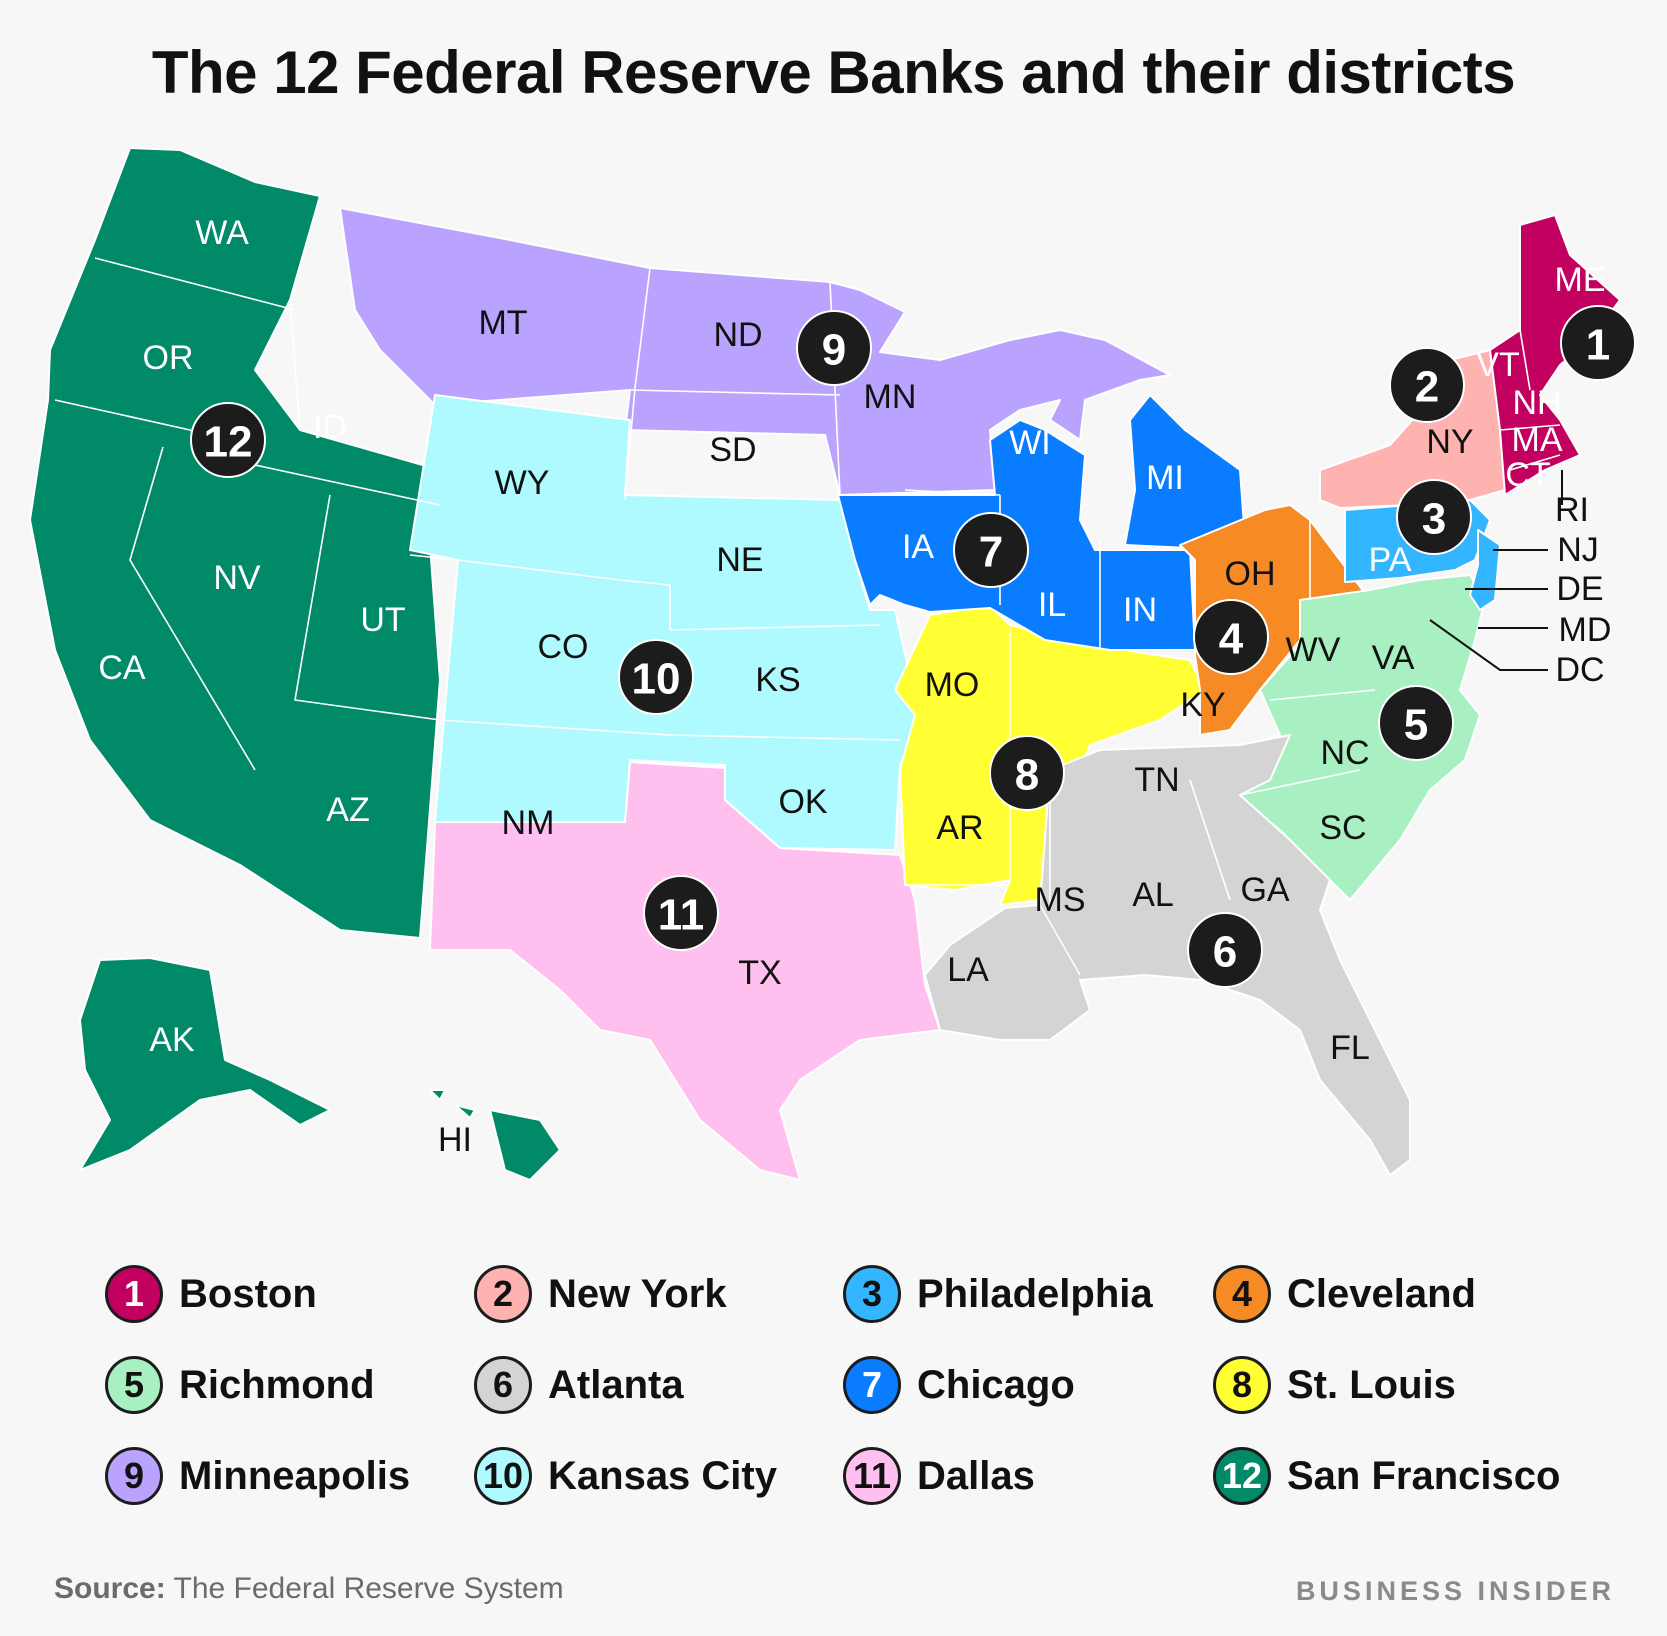 The width and height of the screenshot is (1667, 1636). Describe the element at coordinates (330, 427) in the screenshot. I see `state-label-id: ID` at that location.